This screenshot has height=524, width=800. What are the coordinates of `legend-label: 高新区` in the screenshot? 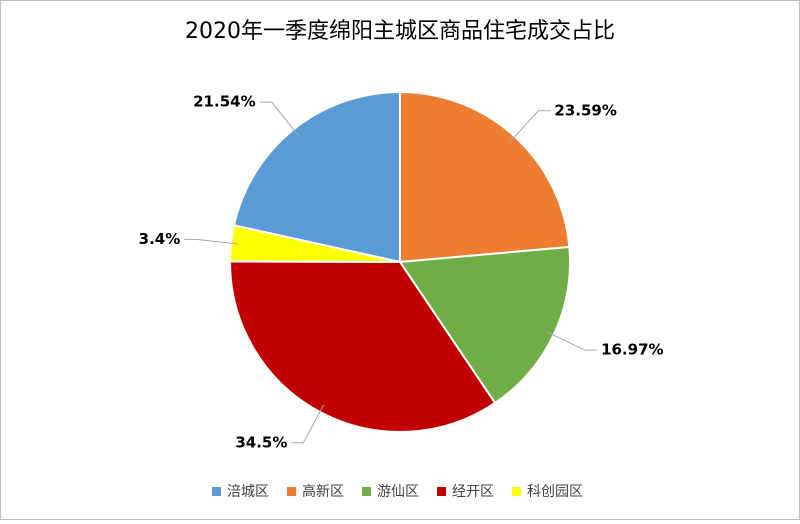 It's located at (323, 491).